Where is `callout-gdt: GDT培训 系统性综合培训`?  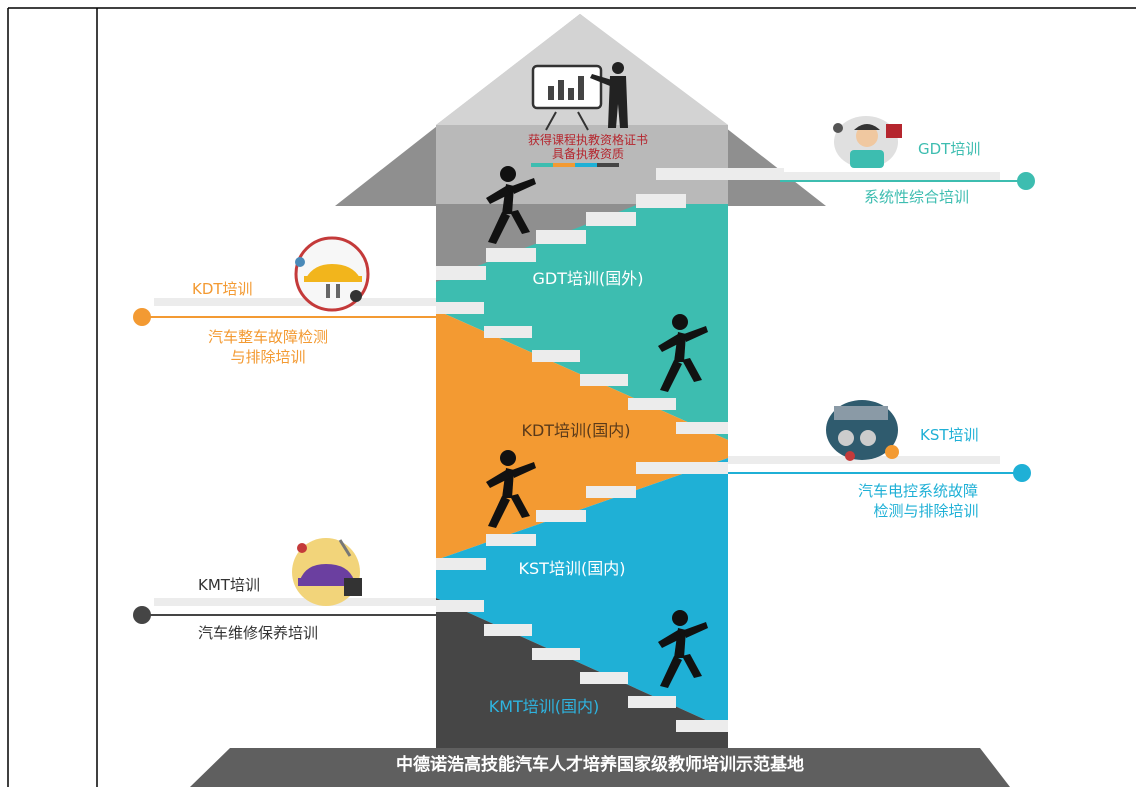
callout-gdt: GDT培训 系统性综合培训 is located at coordinates (907, 161).